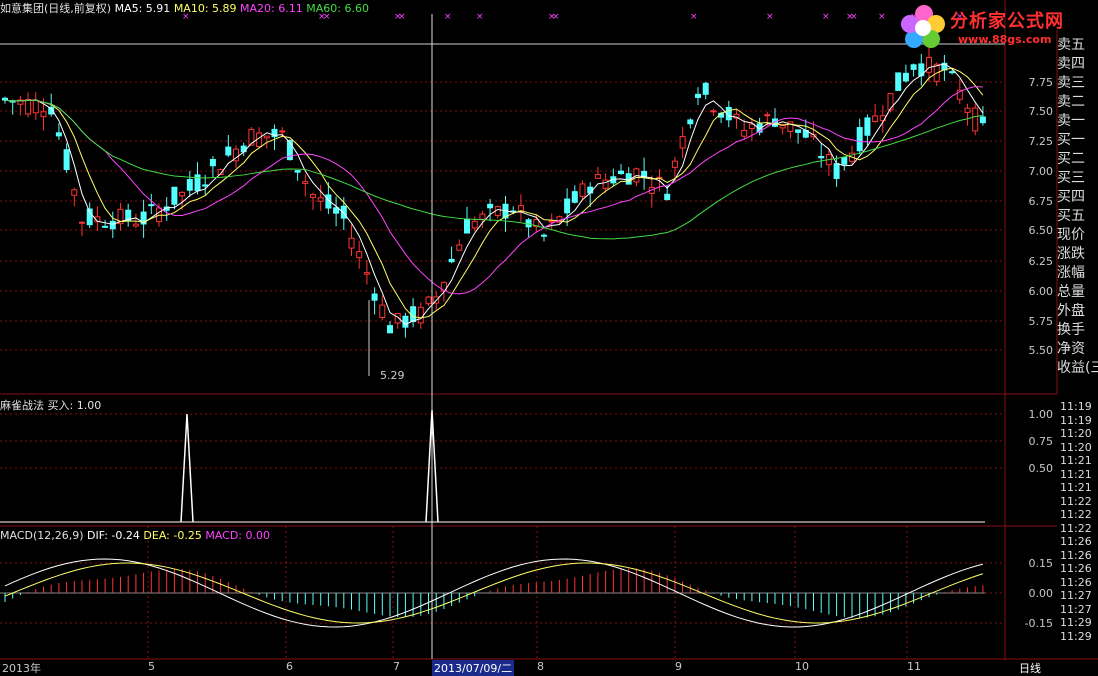  Describe the element at coordinates (1007, 21) in the screenshot. I see `logo-title: 分析家公式网` at that location.